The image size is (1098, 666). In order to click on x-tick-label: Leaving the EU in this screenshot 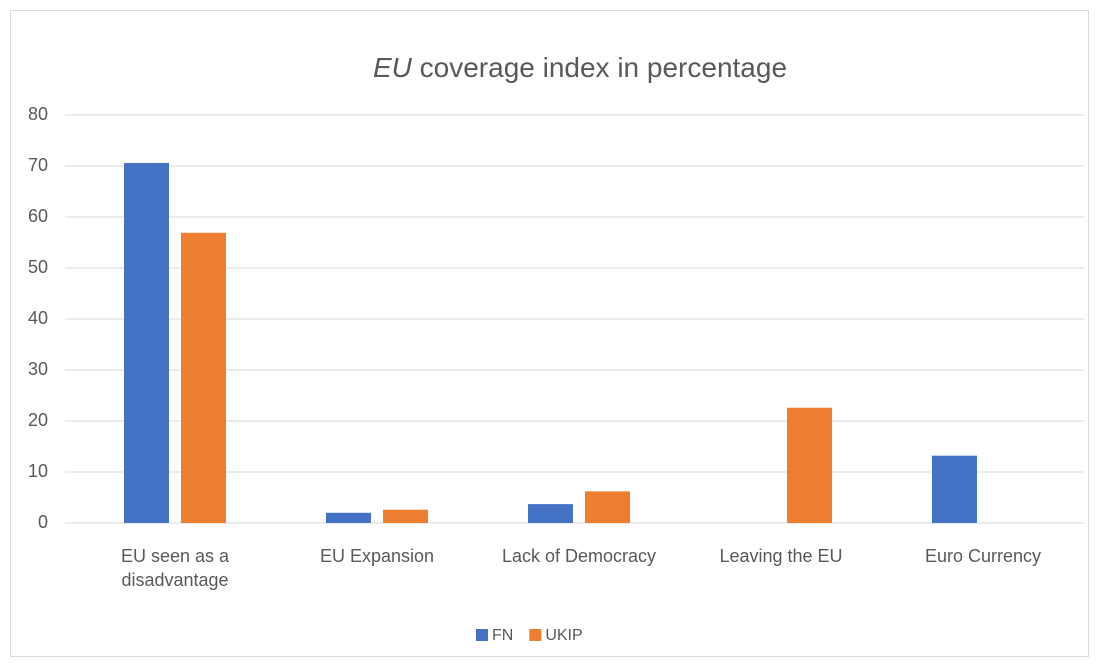, I will do `click(781, 556)`.